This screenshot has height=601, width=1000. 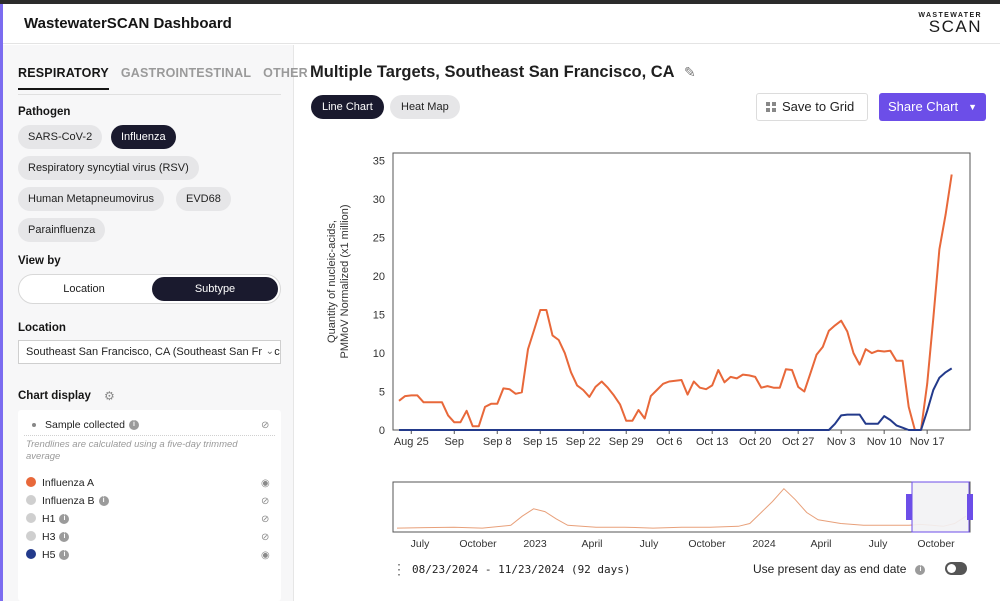 What do you see at coordinates (540, 442) in the screenshot?
I see `x-tick-label: Sep 15` at bounding box center [540, 442].